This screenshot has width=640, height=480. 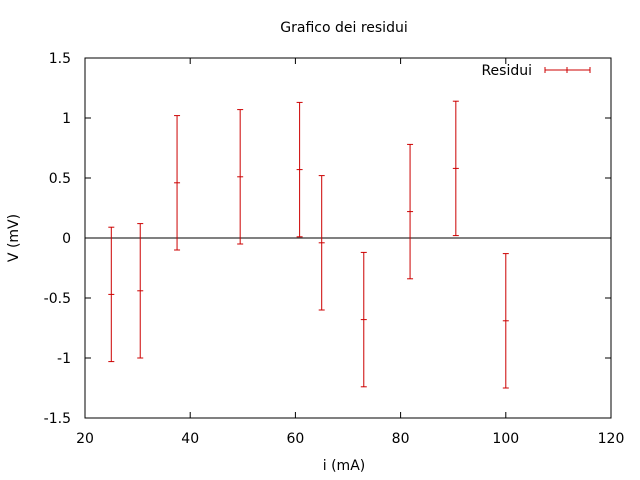 What do you see at coordinates (60, 179) in the screenshot?
I see `y-tick-label: 0.5` at bounding box center [60, 179].